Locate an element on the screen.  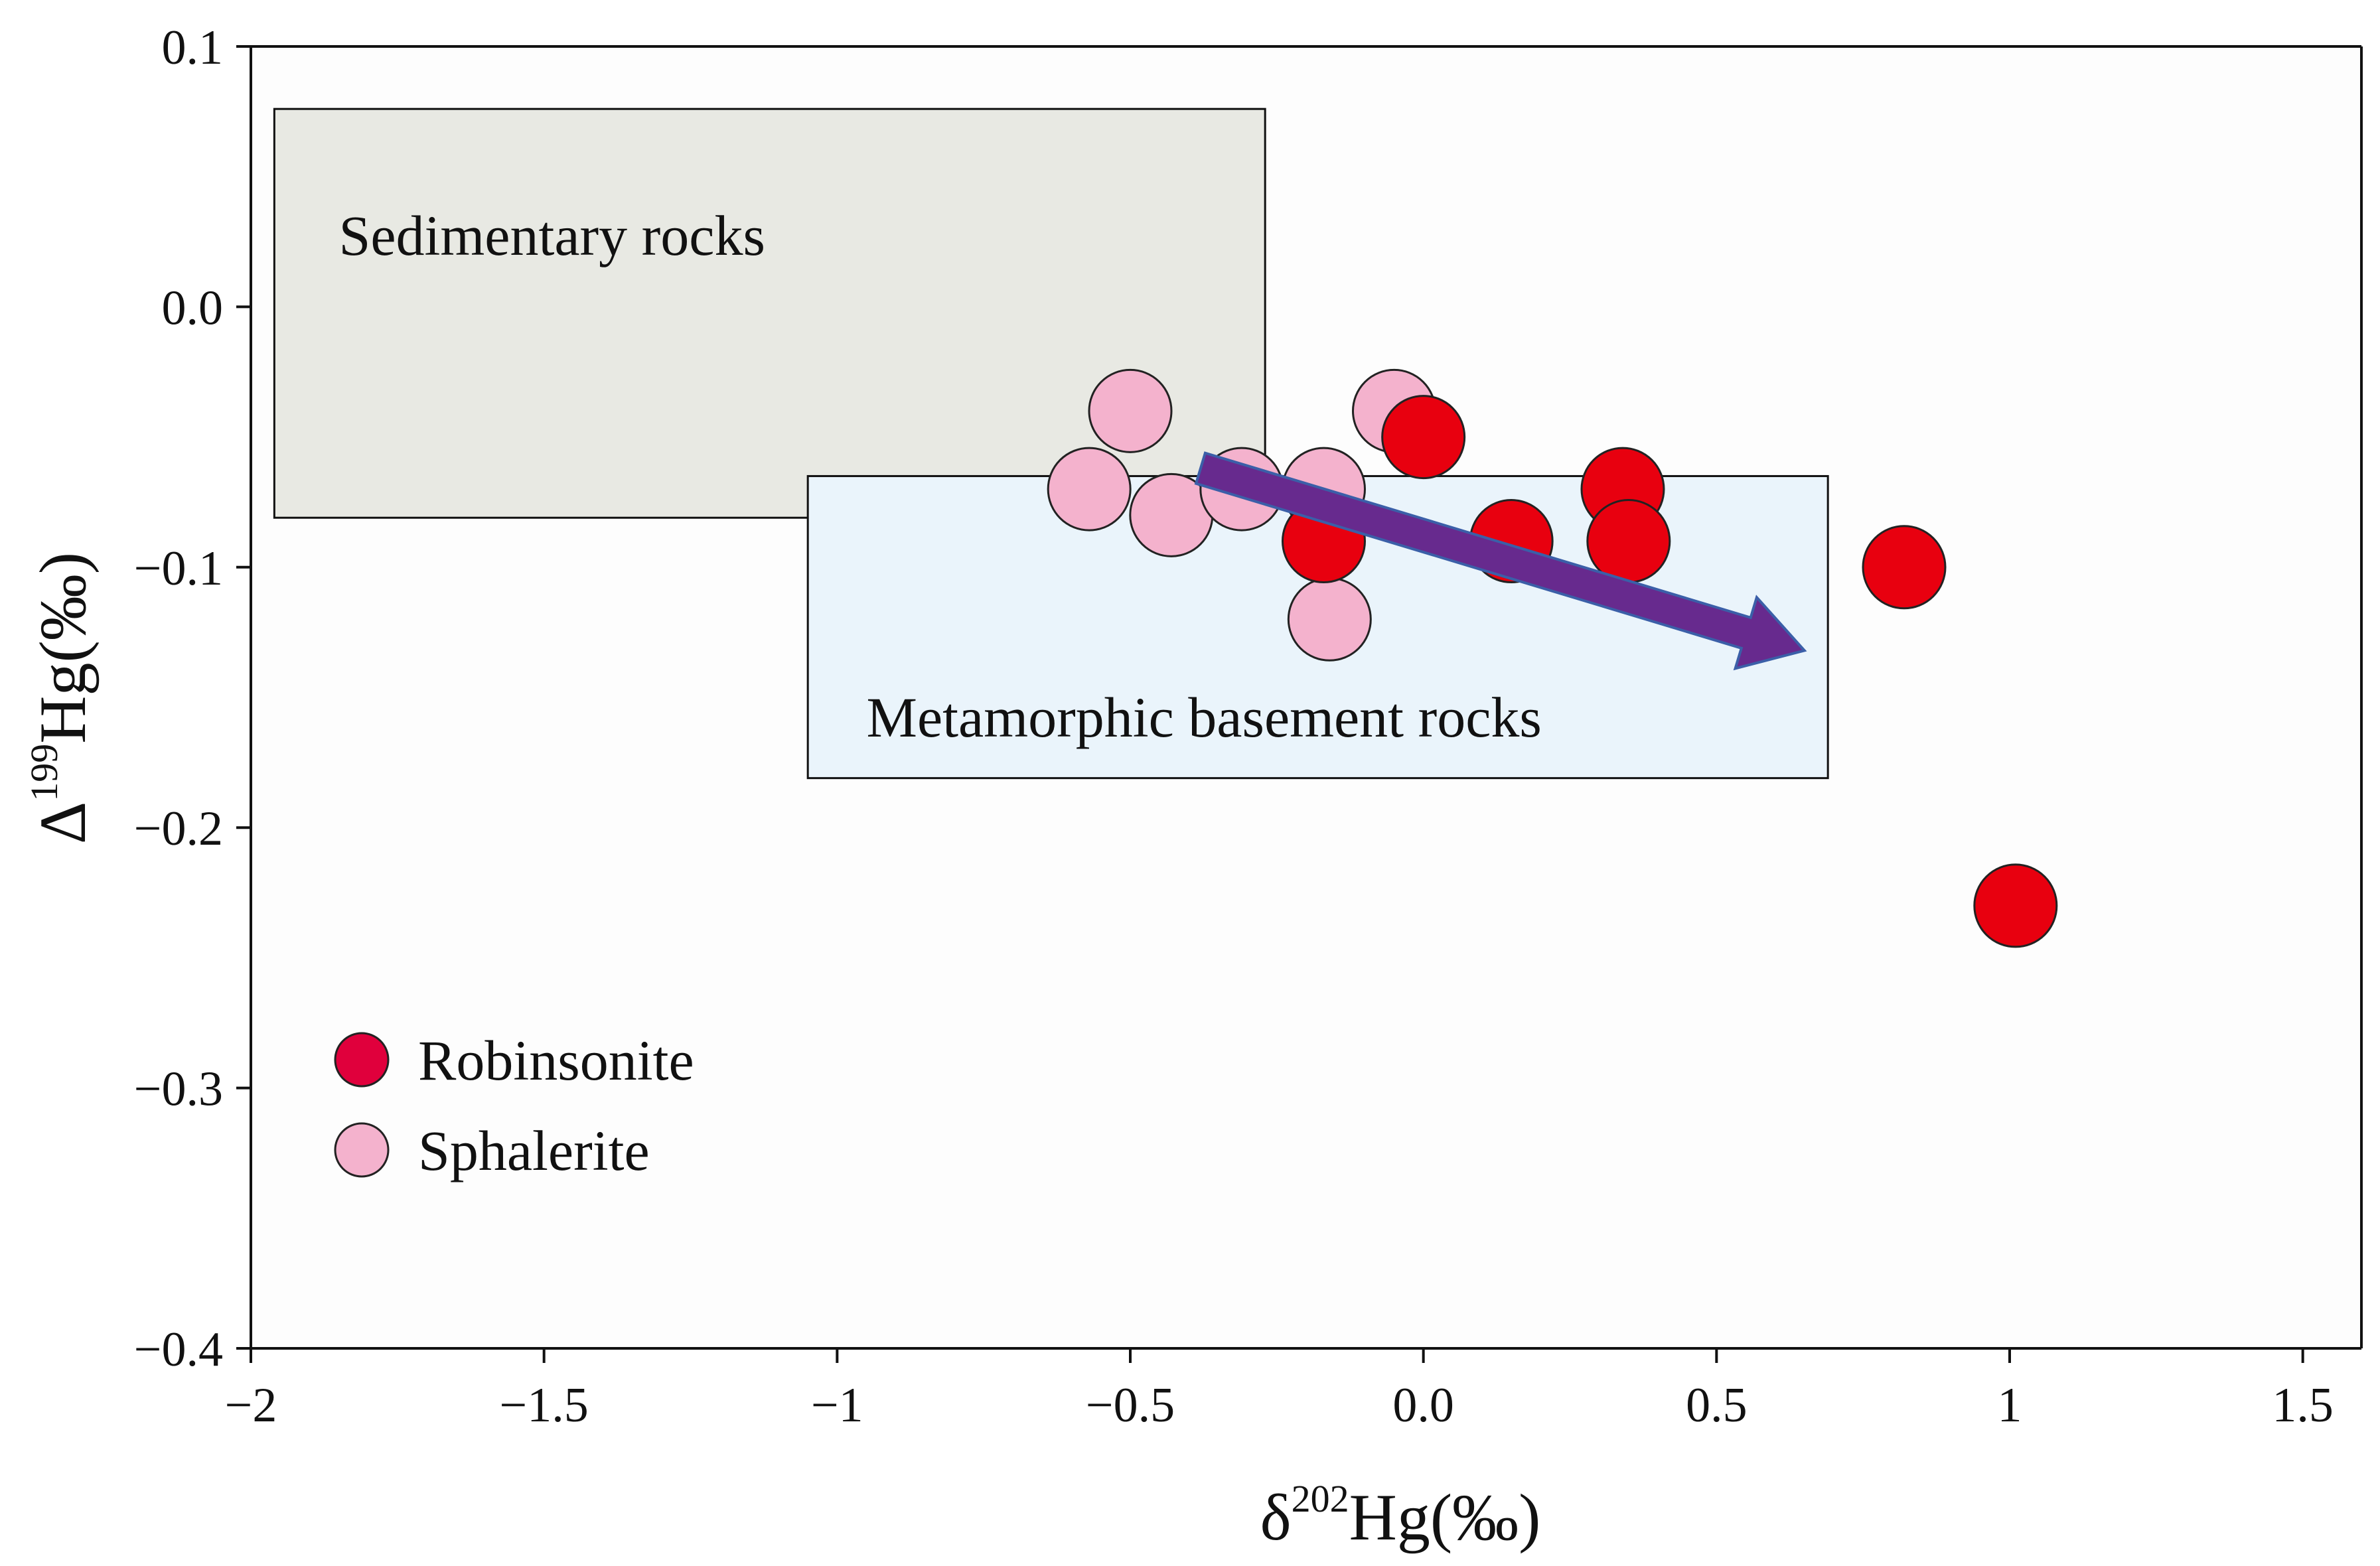
region-label-sedimentary-rocks: Sedimentary rocks is located at coordinates (552, 235).